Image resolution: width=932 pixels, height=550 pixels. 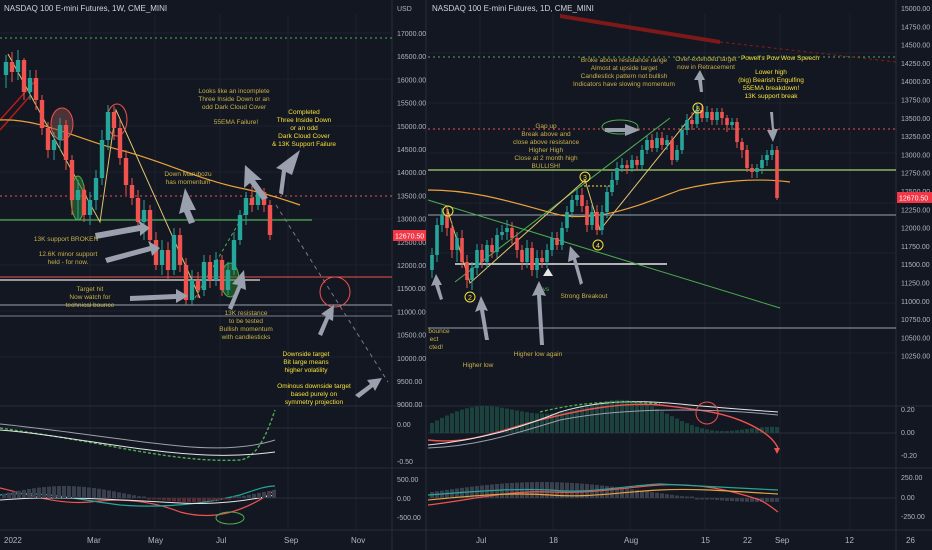 I want to click on left-price-tick: 15500.00, so click(x=411, y=104).